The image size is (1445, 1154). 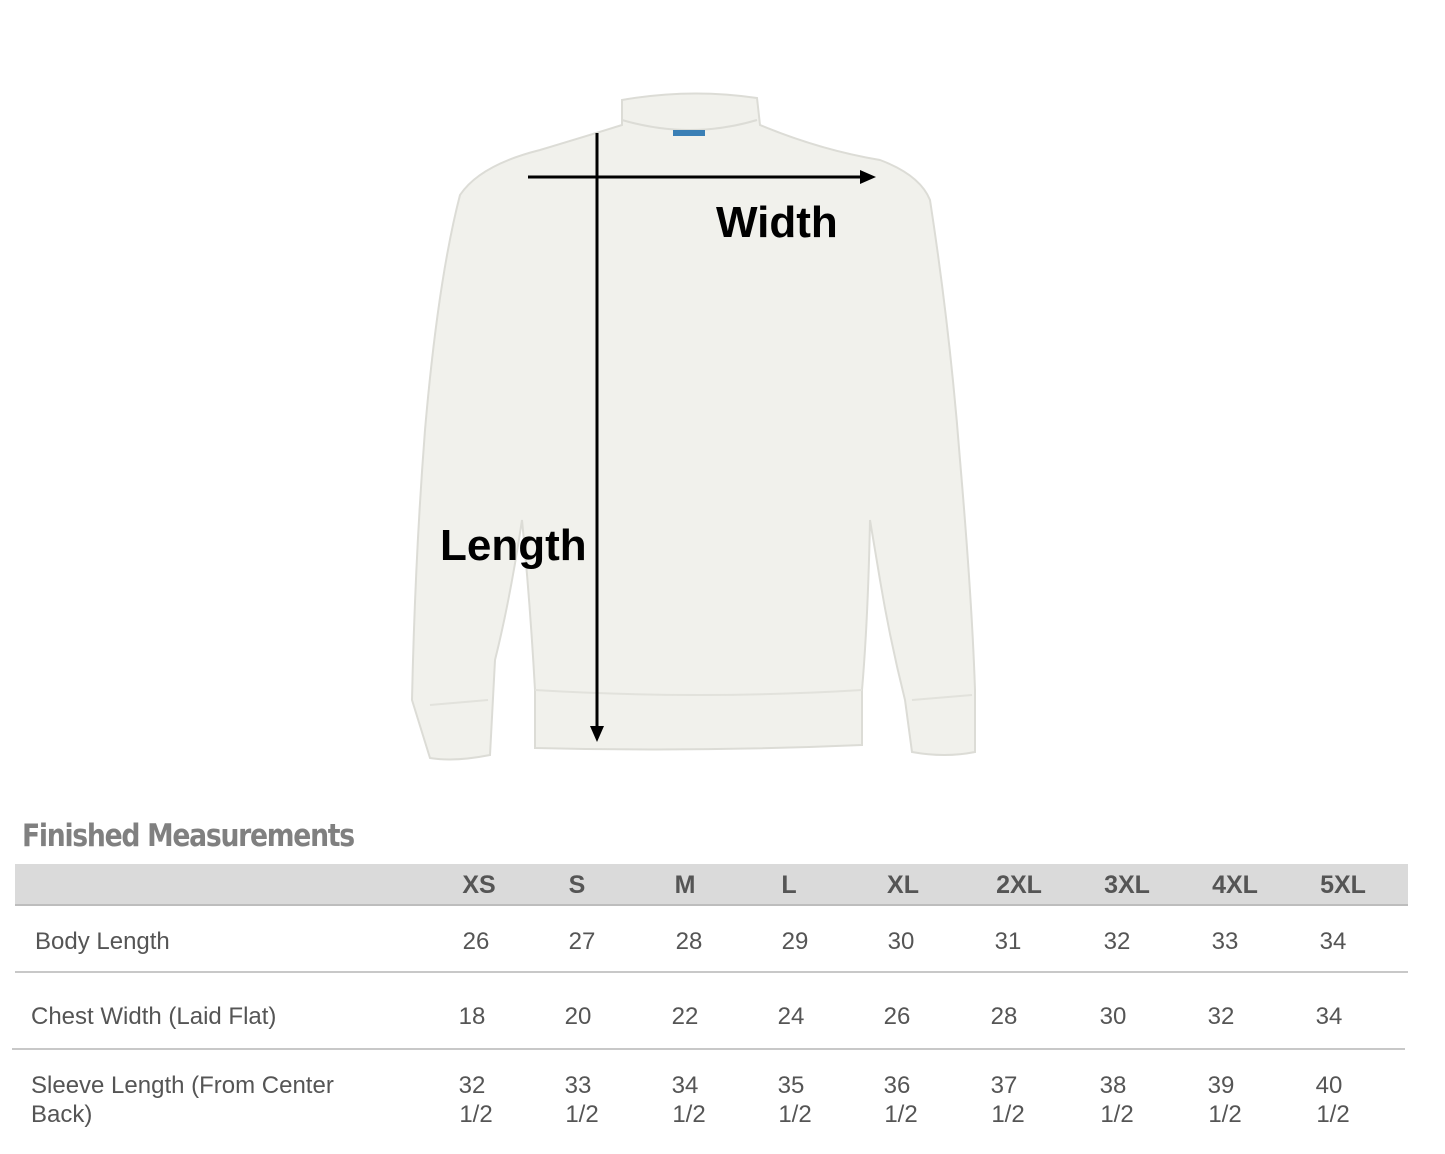 What do you see at coordinates (702, 177) in the screenshot?
I see `width-arrow` at bounding box center [702, 177].